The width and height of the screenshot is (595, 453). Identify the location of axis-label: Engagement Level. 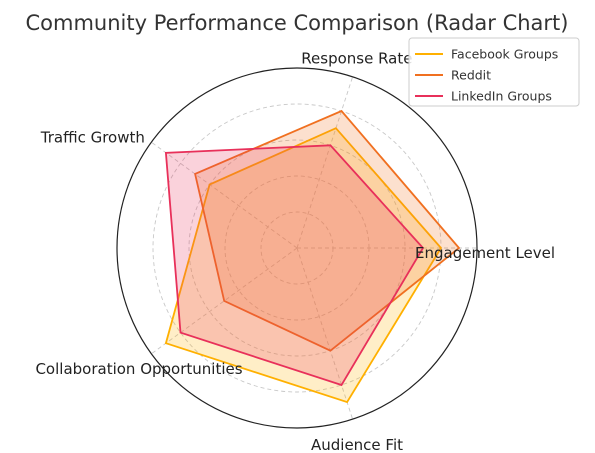
(485, 253).